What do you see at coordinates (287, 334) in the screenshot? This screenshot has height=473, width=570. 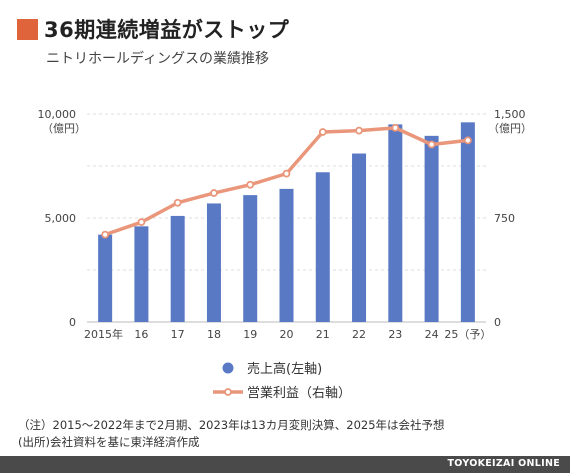 I see `x-tick-label: 20` at bounding box center [287, 334].